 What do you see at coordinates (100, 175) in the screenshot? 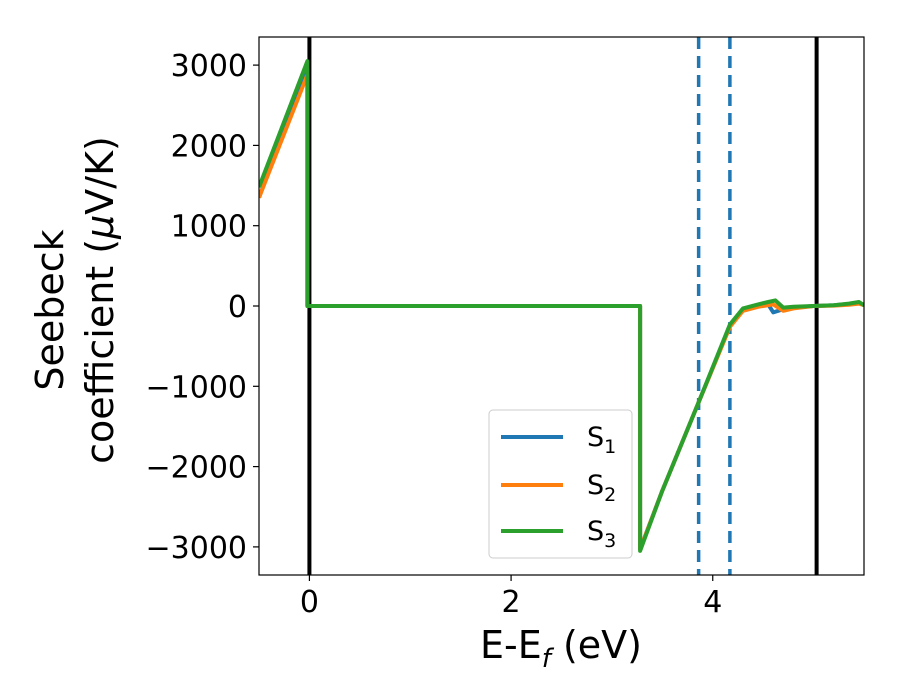
I see `y-axis-title-line2-suffix: V/K)` at bounding box center [100, 175].